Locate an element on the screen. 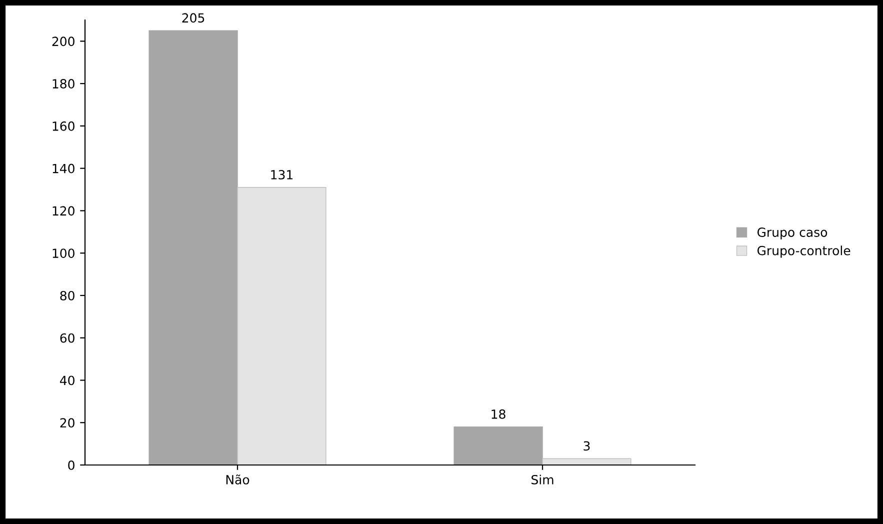  legend-label: Grupo caso is located at coordinates (792, 234).